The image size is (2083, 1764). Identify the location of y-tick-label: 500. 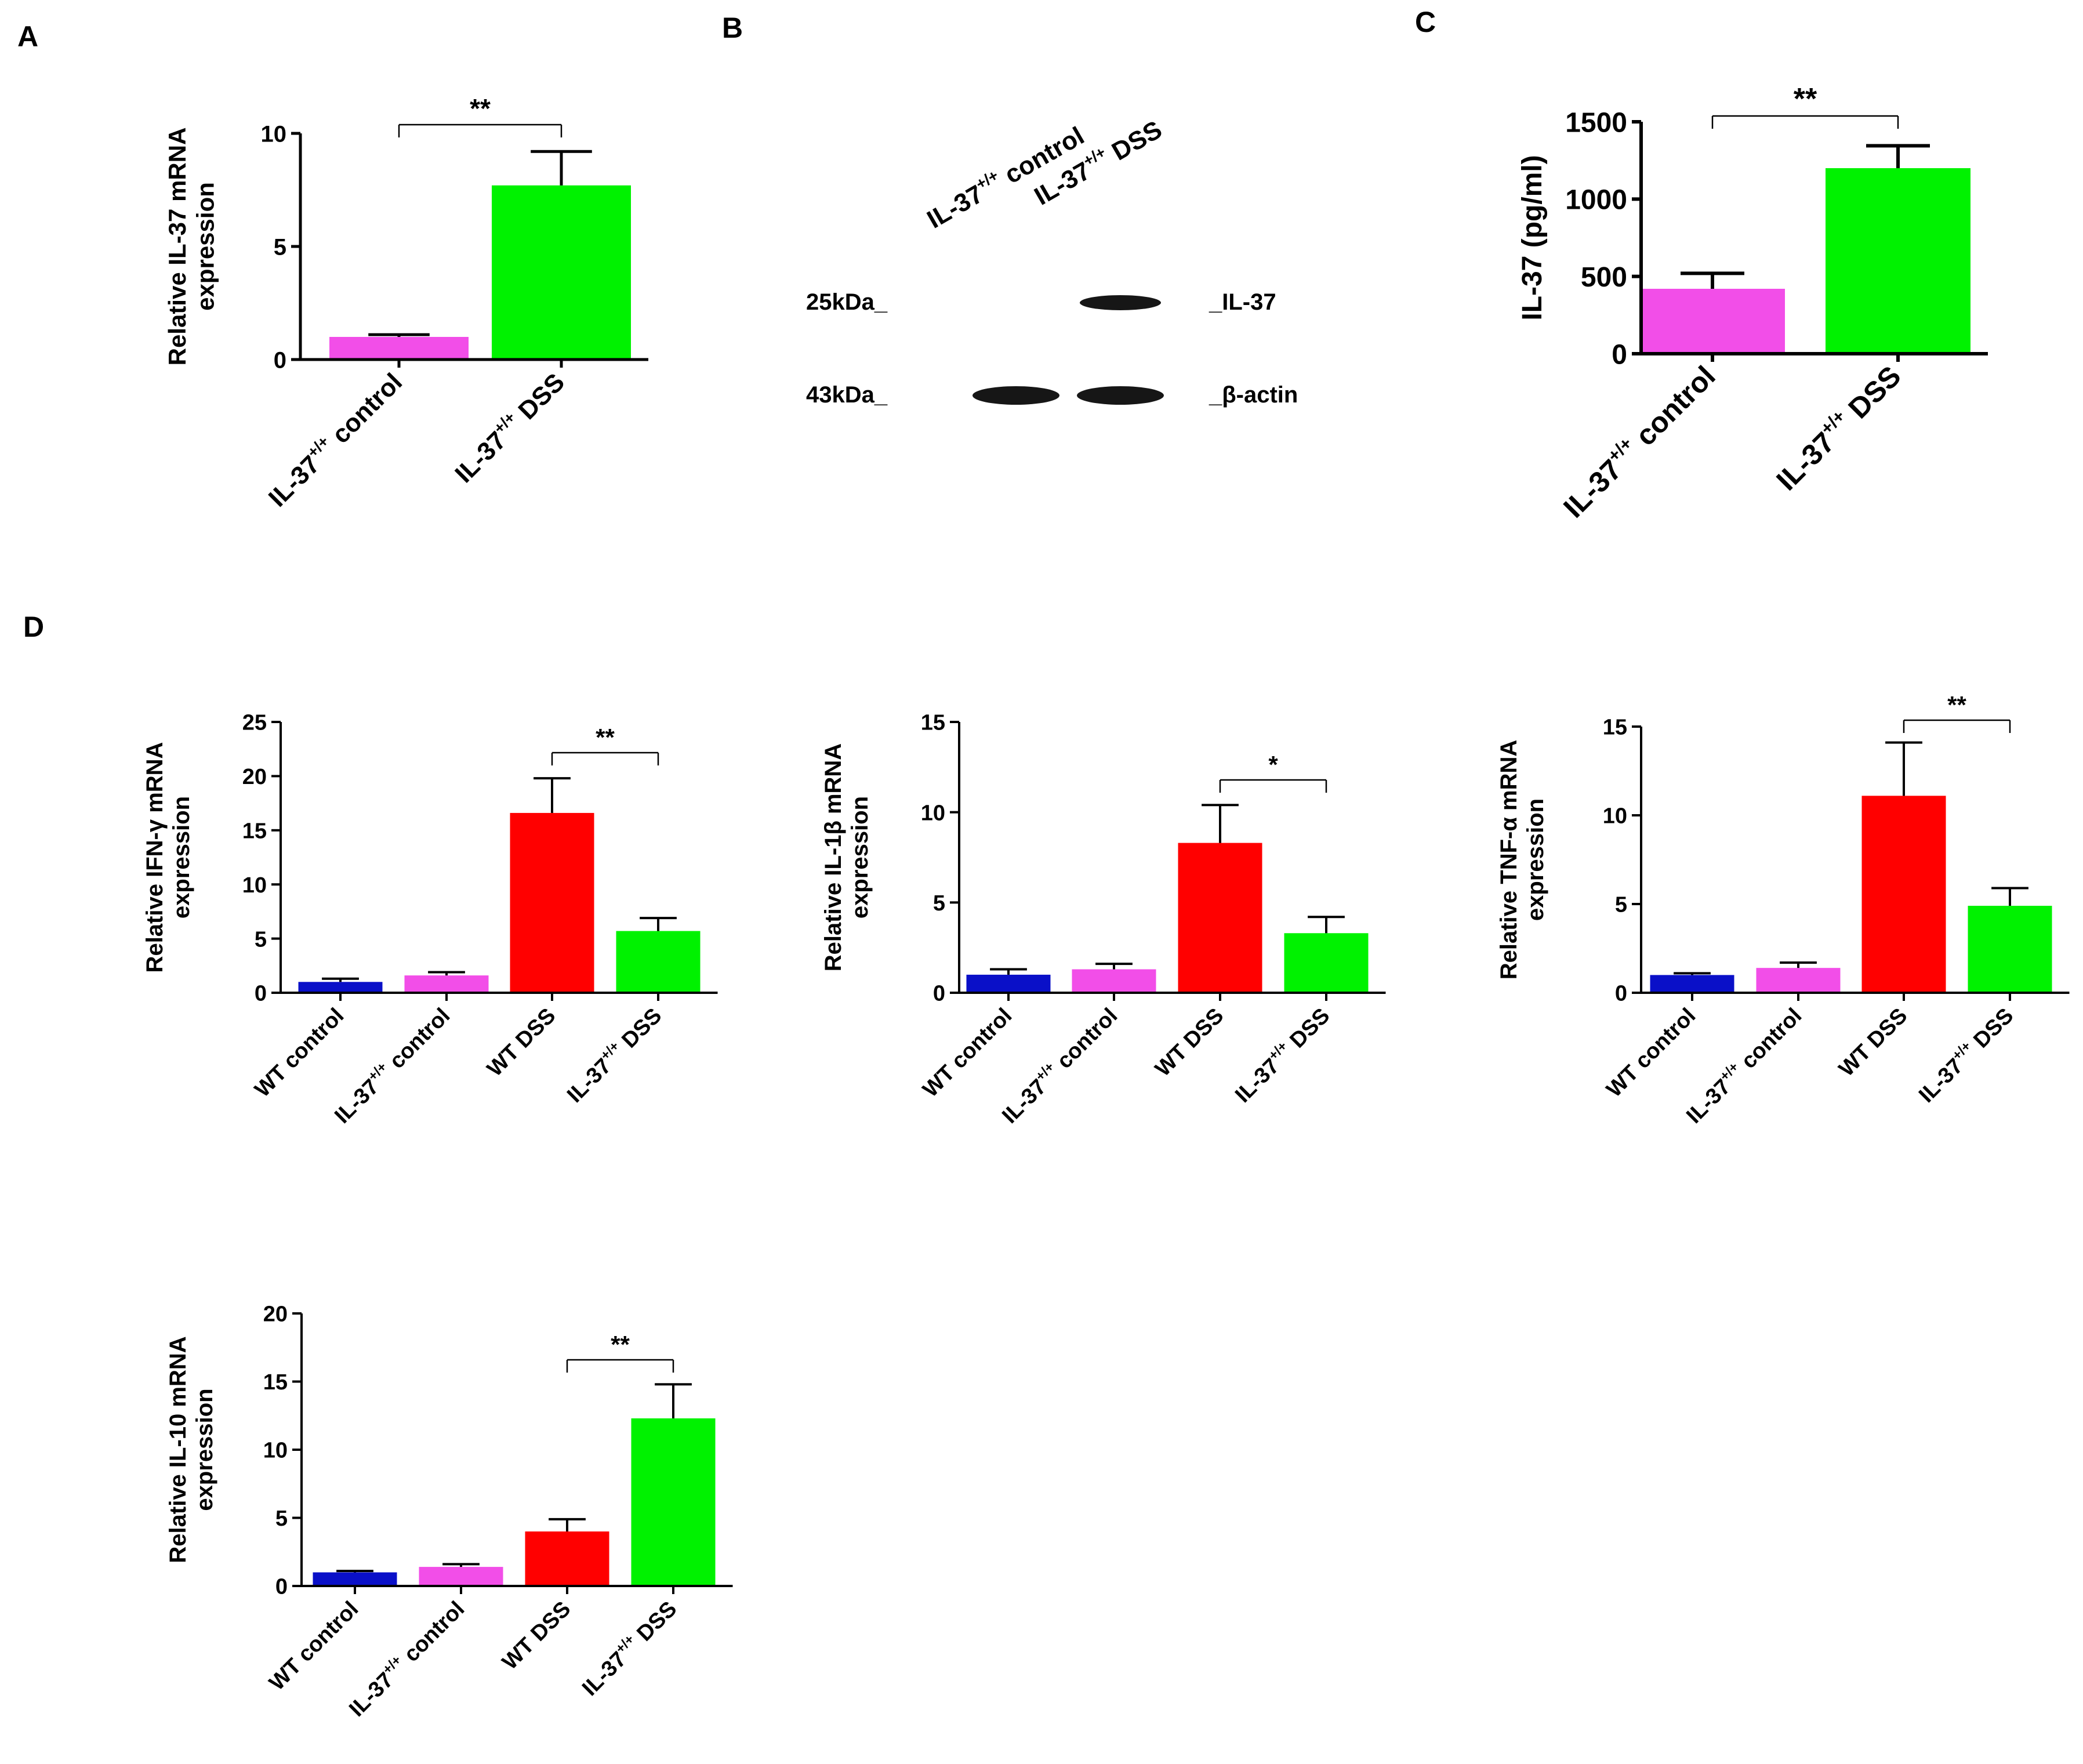
(1604, 277).